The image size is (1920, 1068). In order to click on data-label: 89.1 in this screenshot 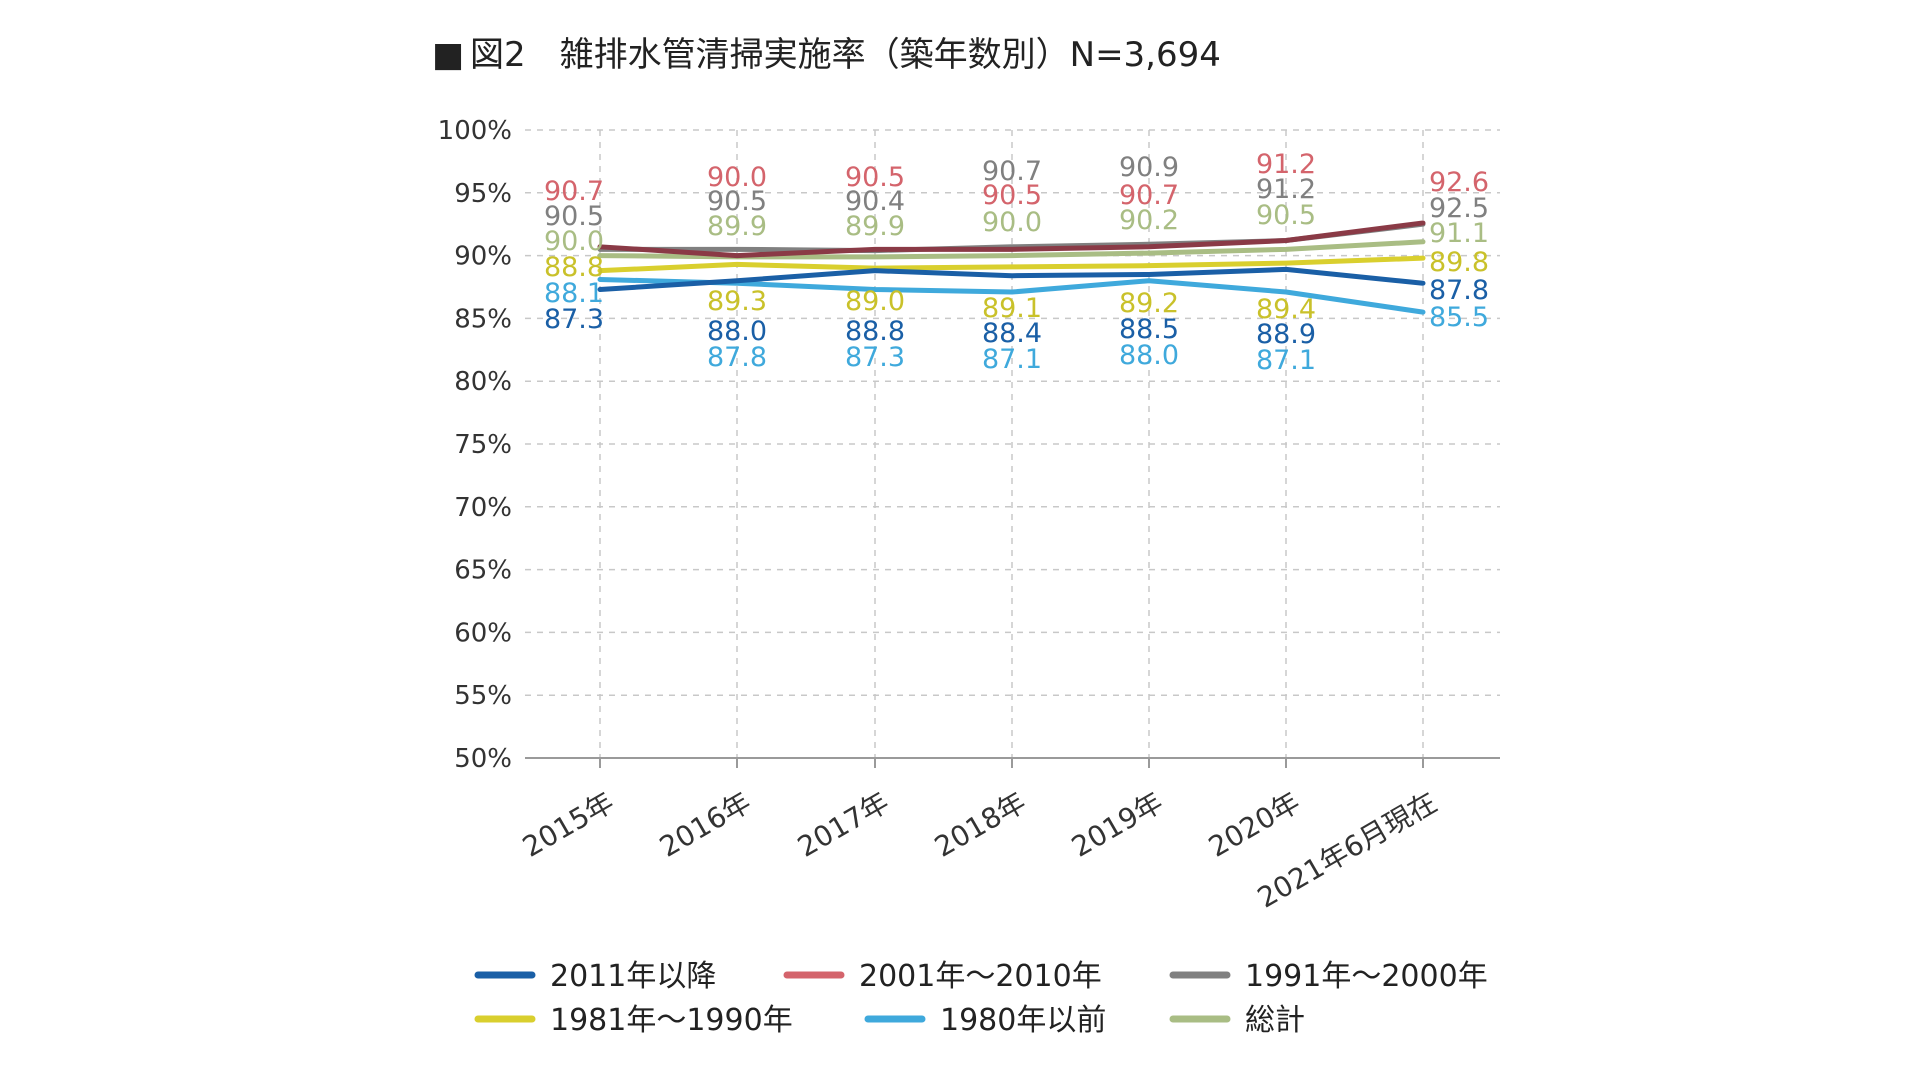, I will do `click(1012, 308)`.